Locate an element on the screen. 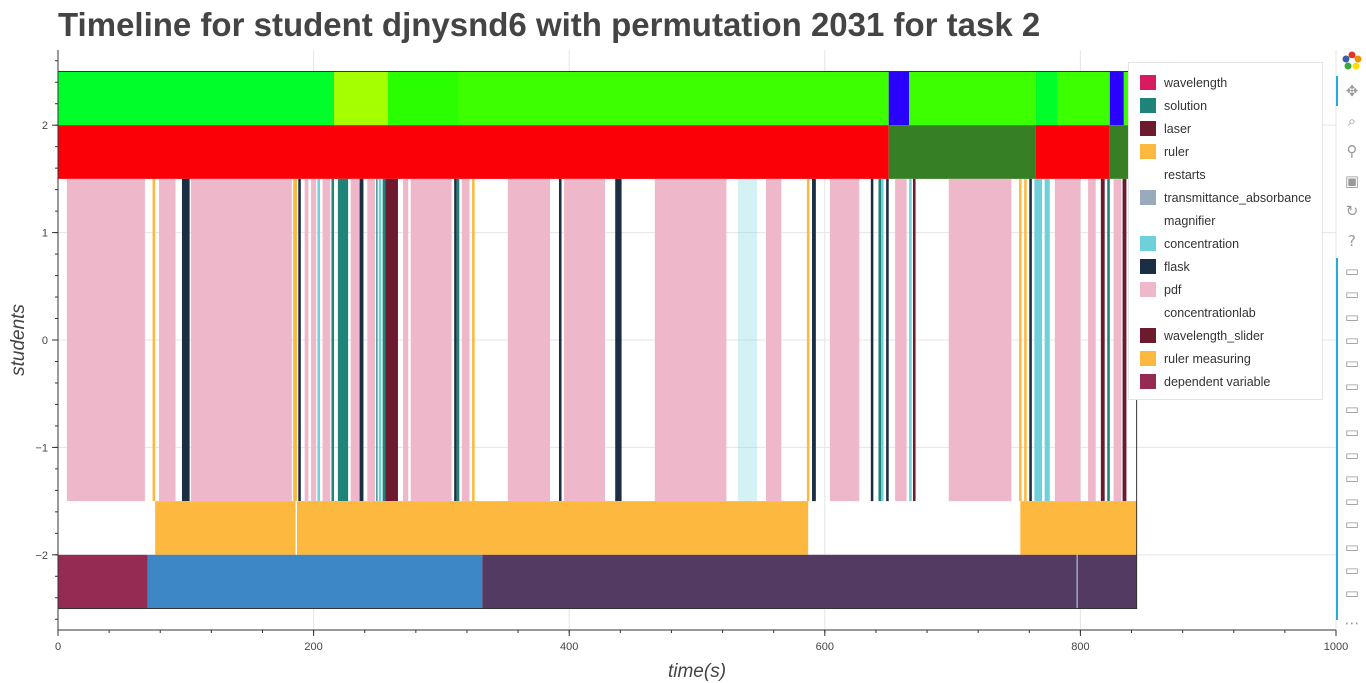 This screenshot has height=683, width=1366. legend-label: ruler measuring is located at coordinates (1207, 358).